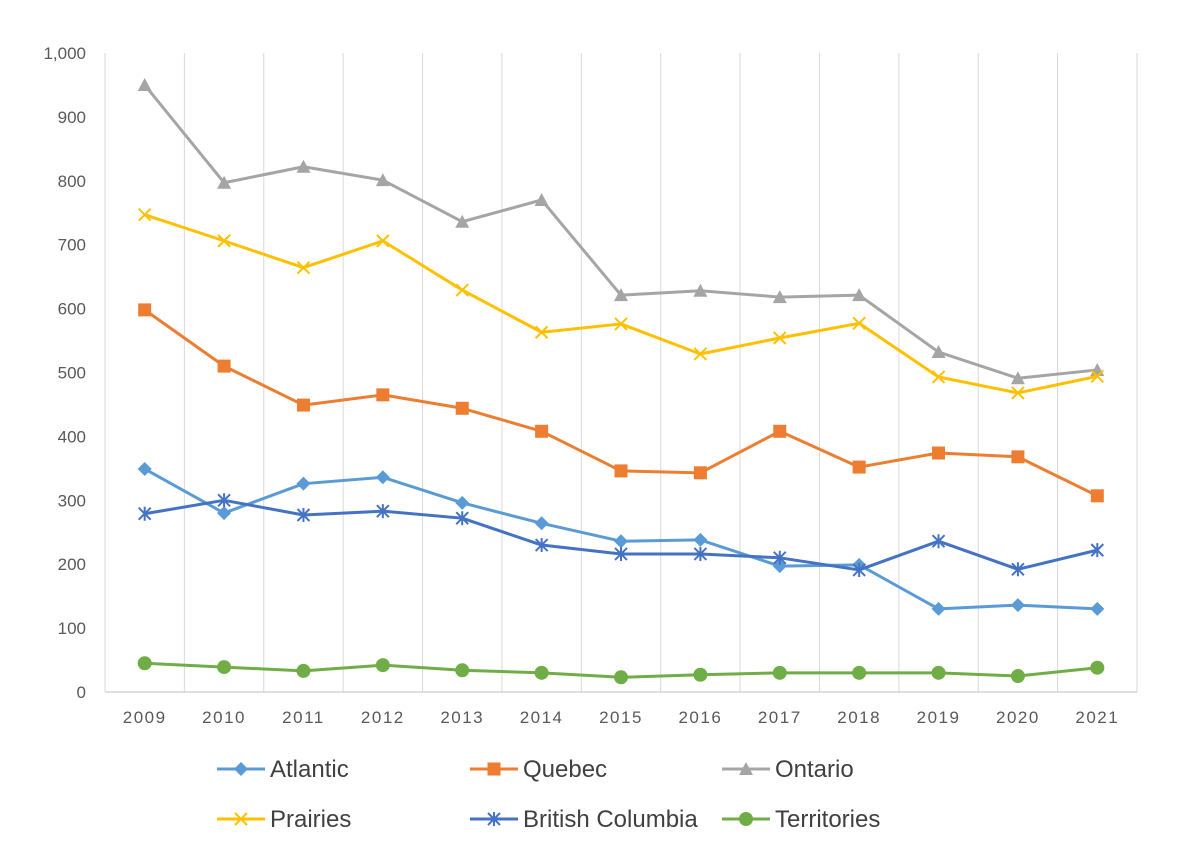 The image size is (1200, 848). What do you see at coordinates (538, 769) in the screenshot?
I see `legend-item: Quebec` at bounding box center [538, 769].